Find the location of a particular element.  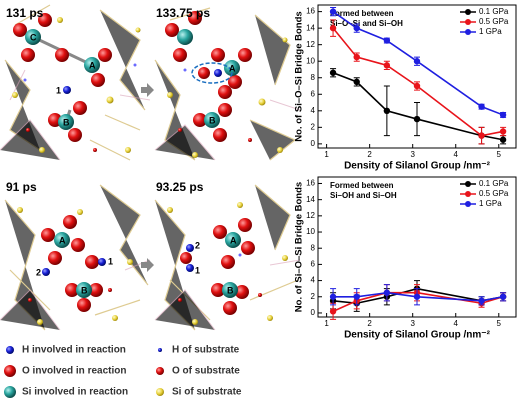

legend-label: O involved in reaction is located at coordinates (74, 371).